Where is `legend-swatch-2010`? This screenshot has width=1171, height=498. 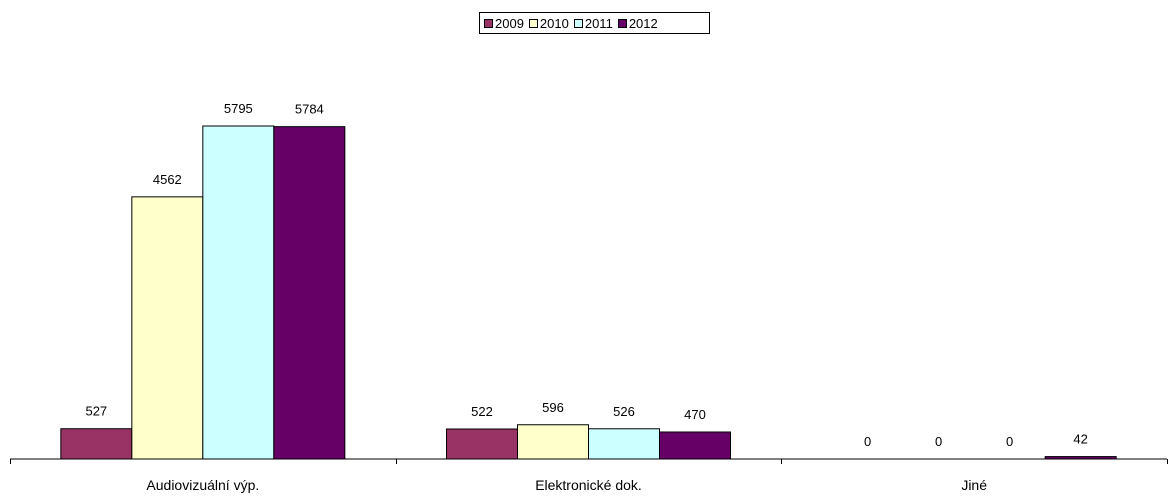 legend-swatch-2010 is located at coordinates (533, 23).